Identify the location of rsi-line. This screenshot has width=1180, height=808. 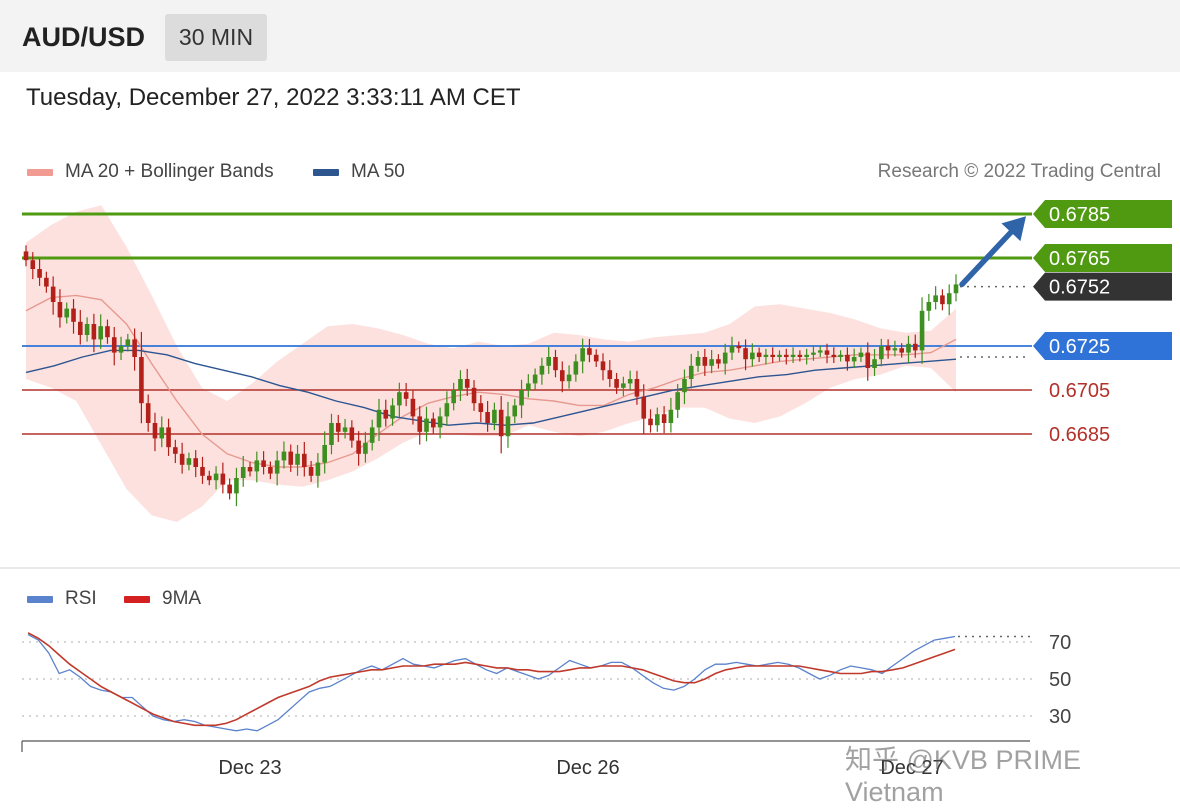
(491, 683).